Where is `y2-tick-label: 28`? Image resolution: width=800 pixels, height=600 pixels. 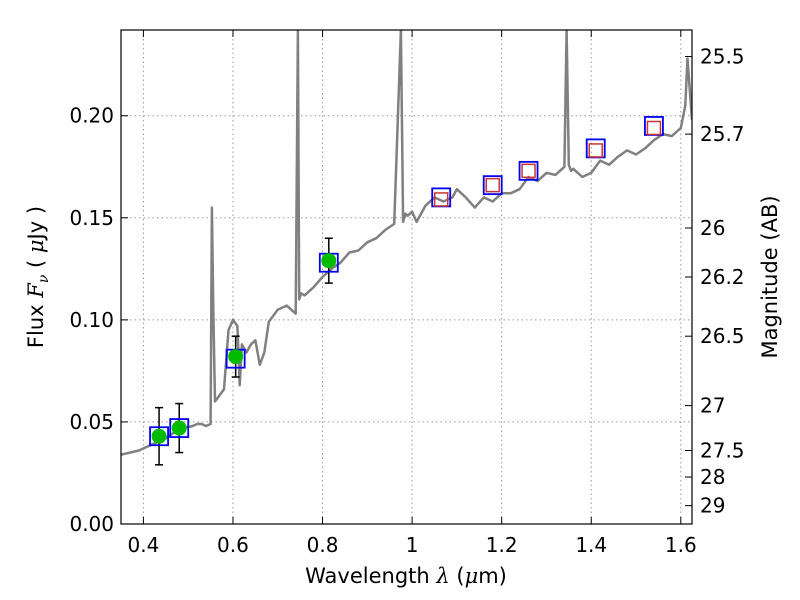 y2-tick-label: 28 is located at coordinates (712, 477).